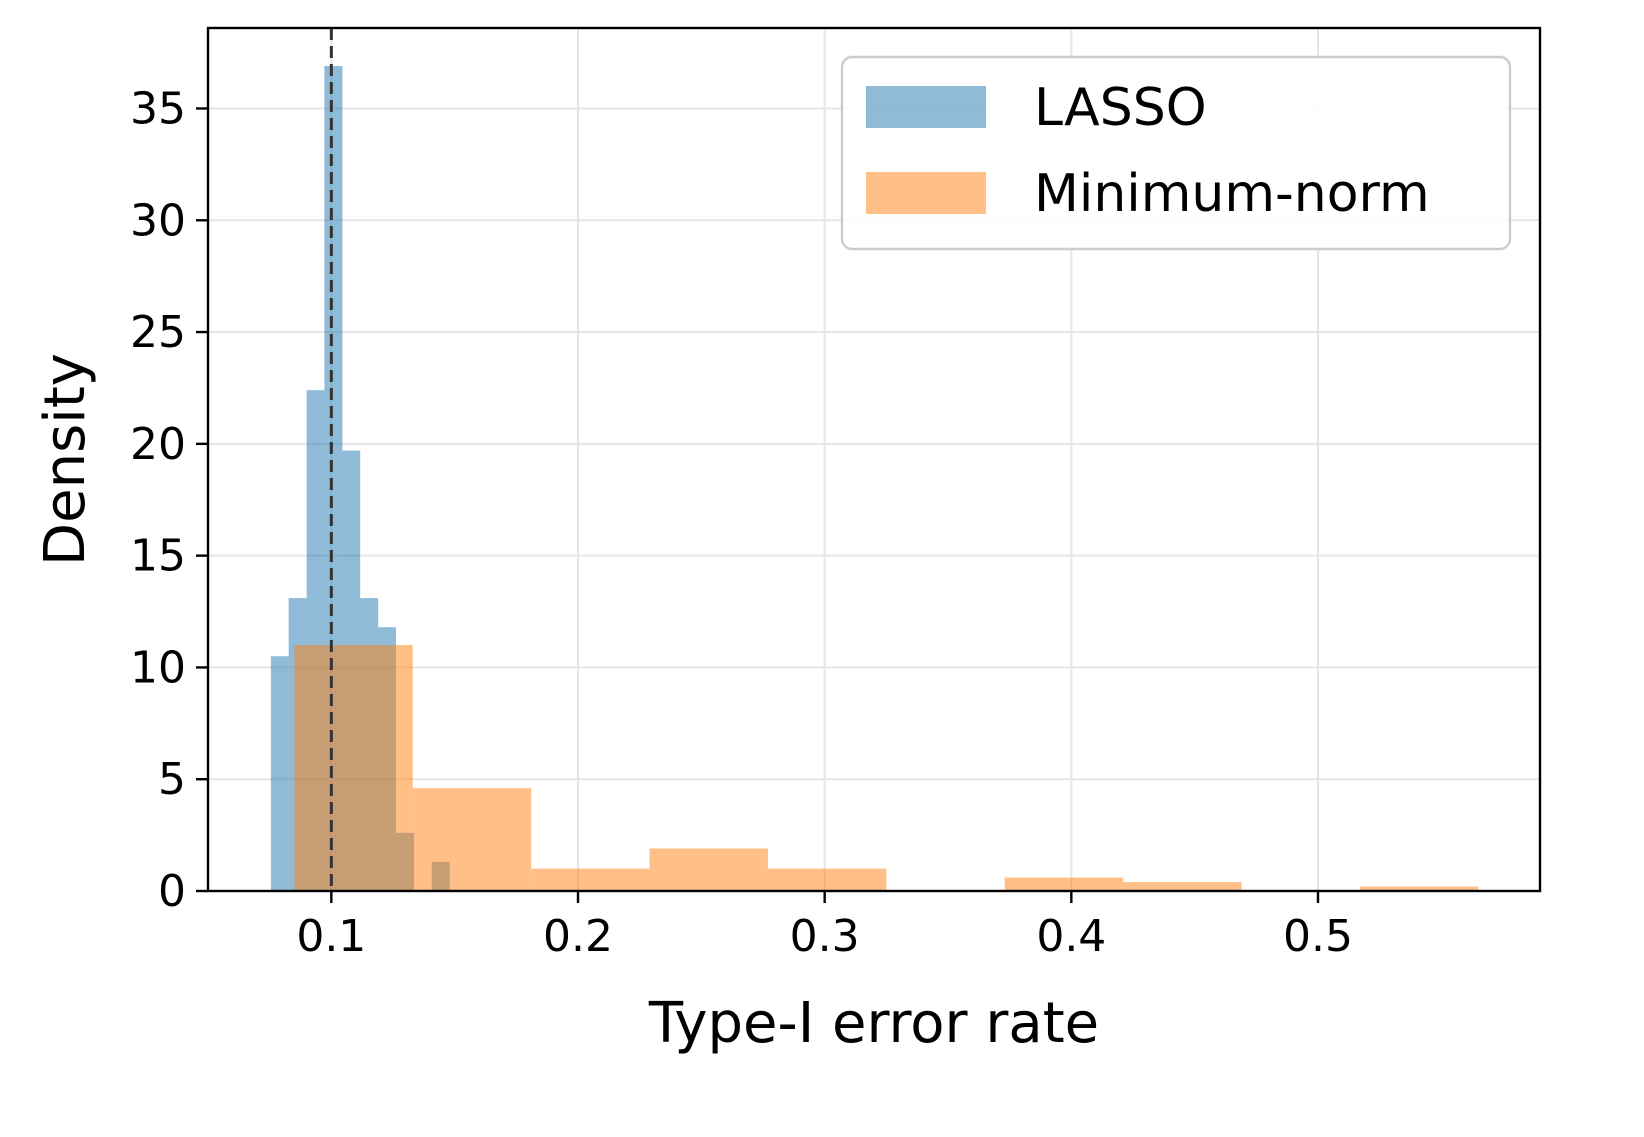 The width and height of the screenshot is (1644, 1137). What do you see at coordinates (172, 779) in the screenshot?
I see `y-tick-label-1: 5` at bounding box center [172, 779].